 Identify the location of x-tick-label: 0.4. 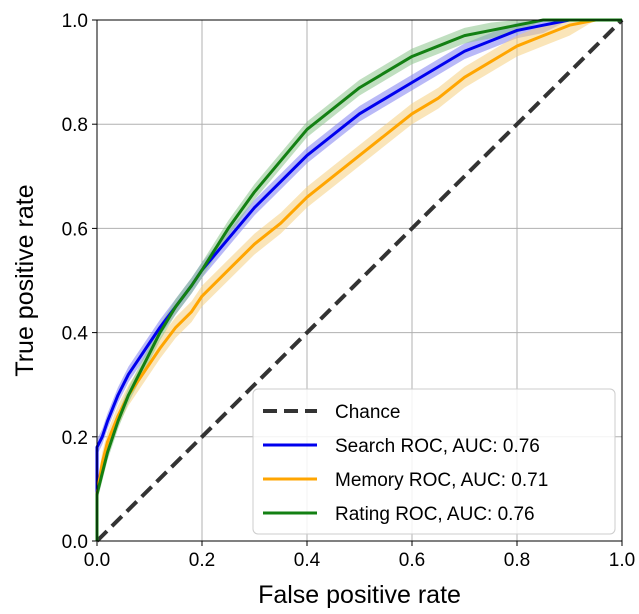
(307, 560).